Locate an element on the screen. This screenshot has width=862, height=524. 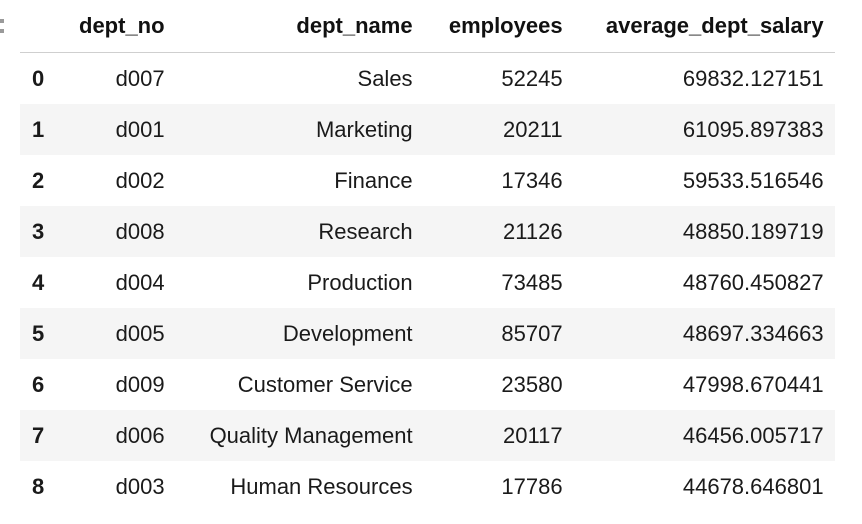
cell-dept-no: d008 is located at coordinates (140, 231).